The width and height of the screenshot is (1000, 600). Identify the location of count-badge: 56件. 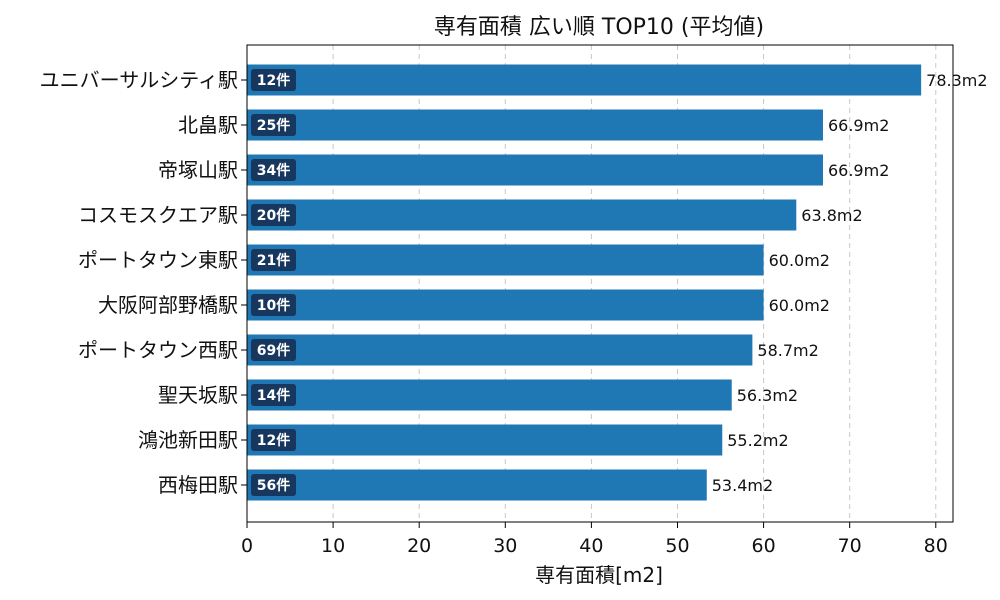
(273, 485).